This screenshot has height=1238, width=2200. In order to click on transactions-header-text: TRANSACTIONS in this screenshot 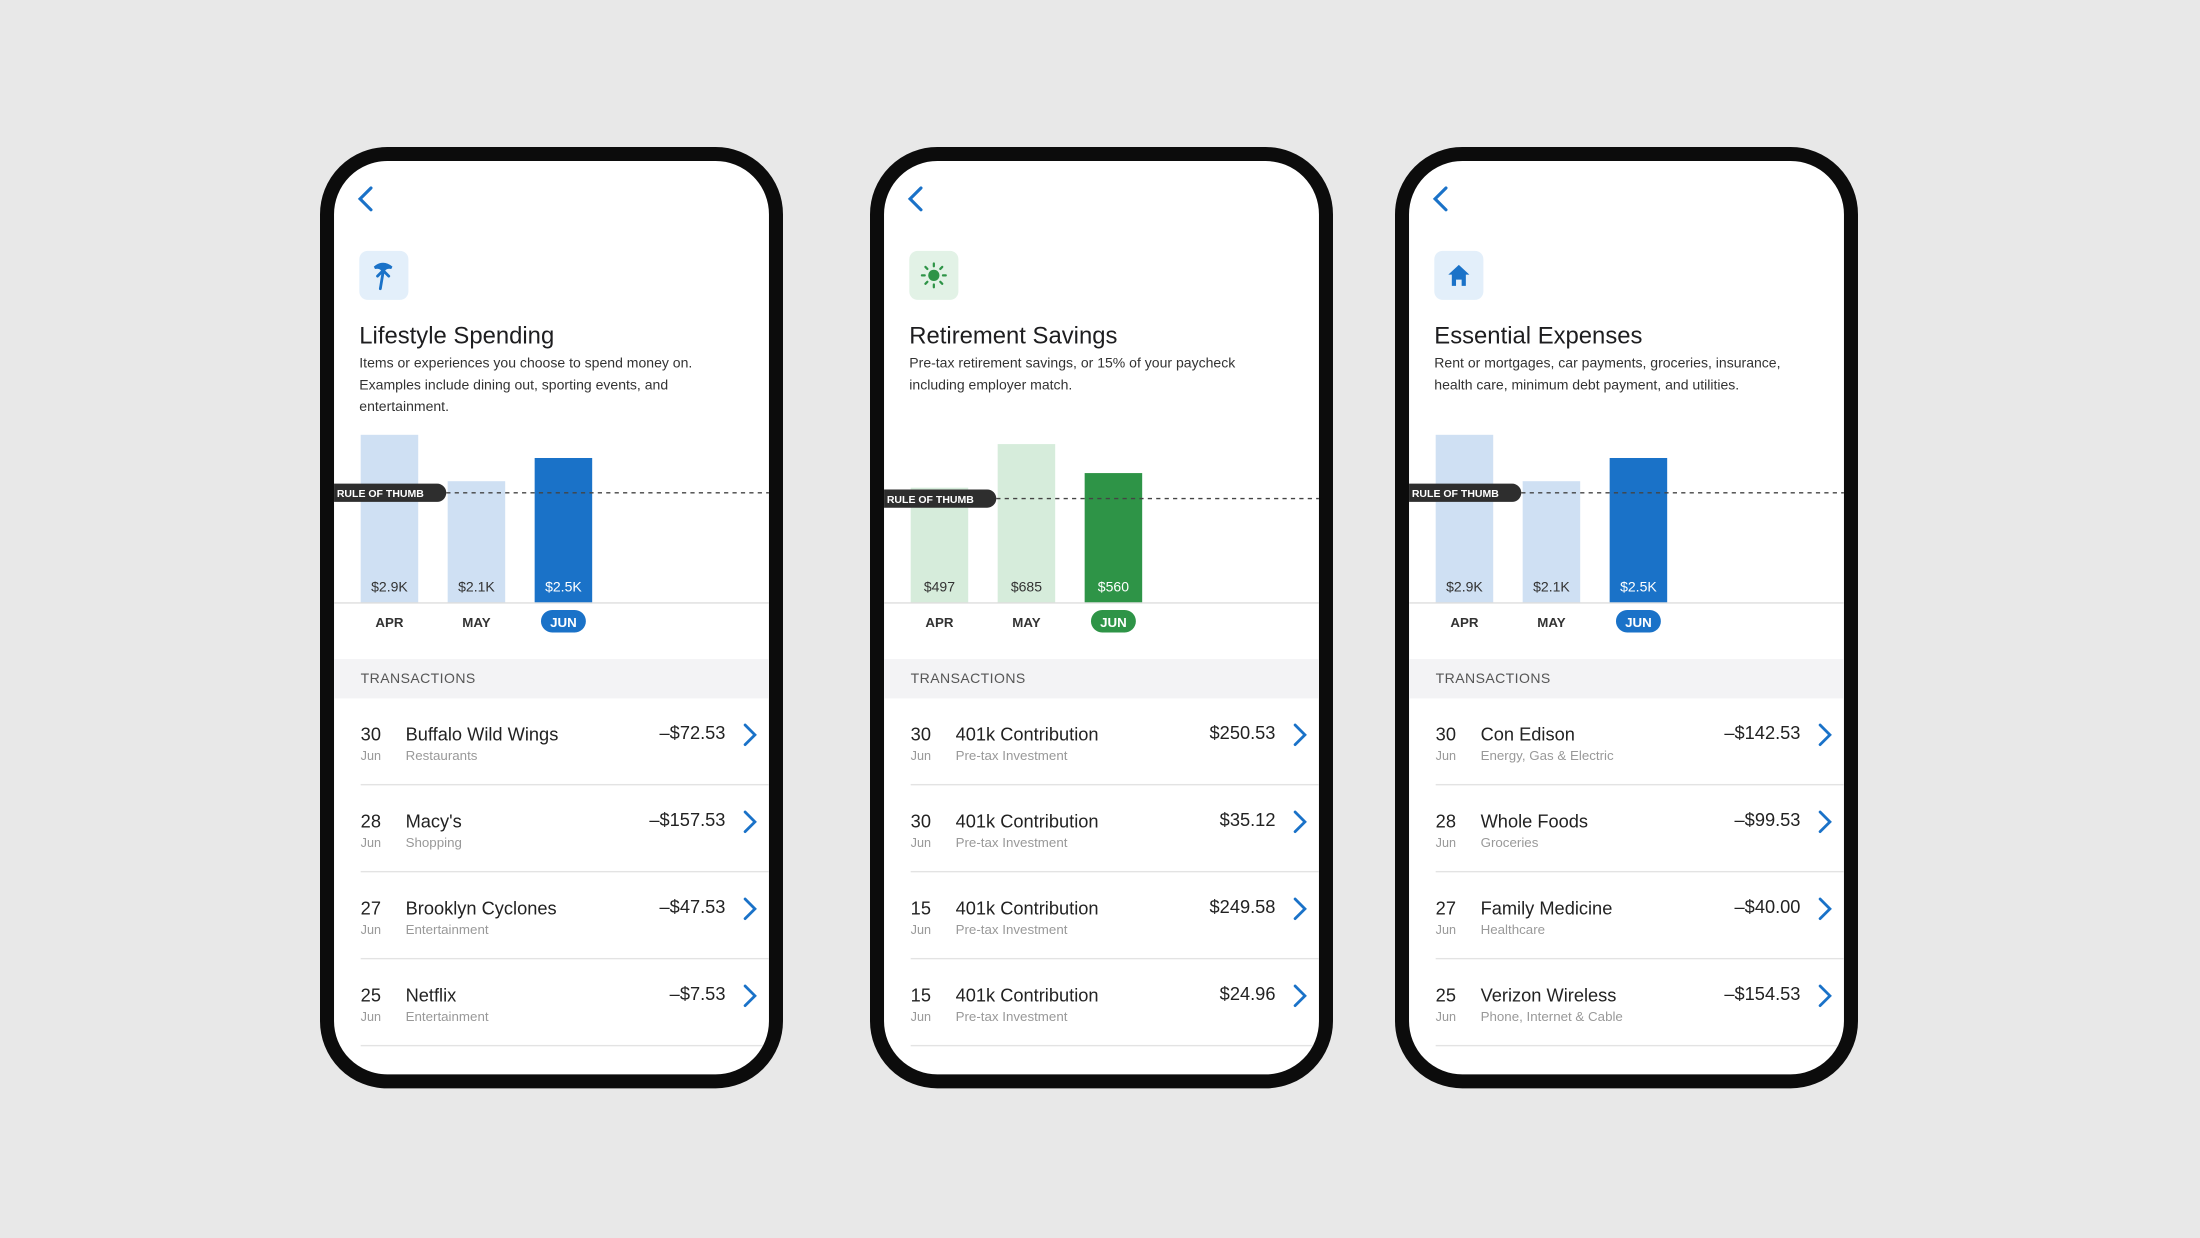, I will do `click(968, 679)`.